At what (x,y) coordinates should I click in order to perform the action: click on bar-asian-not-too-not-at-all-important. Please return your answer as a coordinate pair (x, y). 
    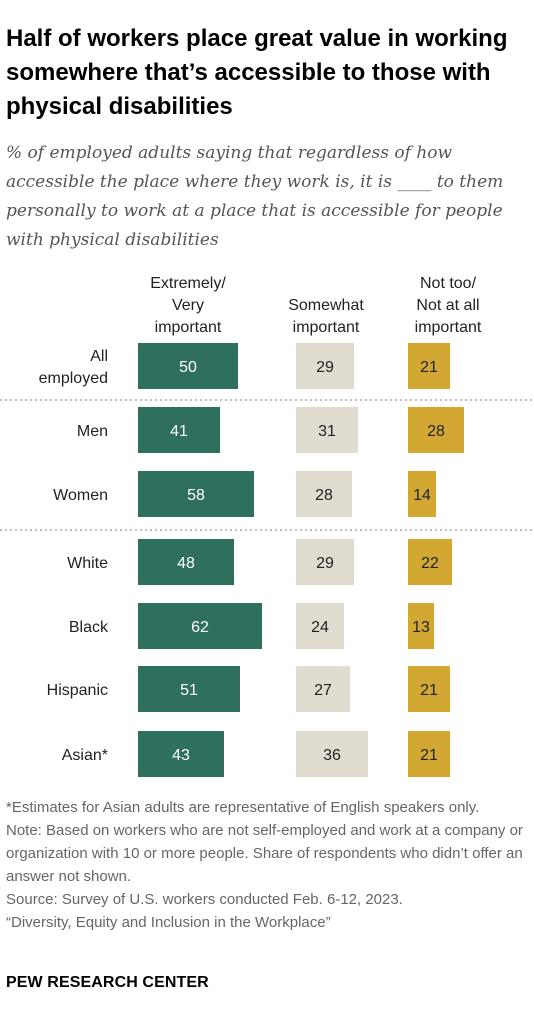
    Looking at the image, I should click on (429, 754).